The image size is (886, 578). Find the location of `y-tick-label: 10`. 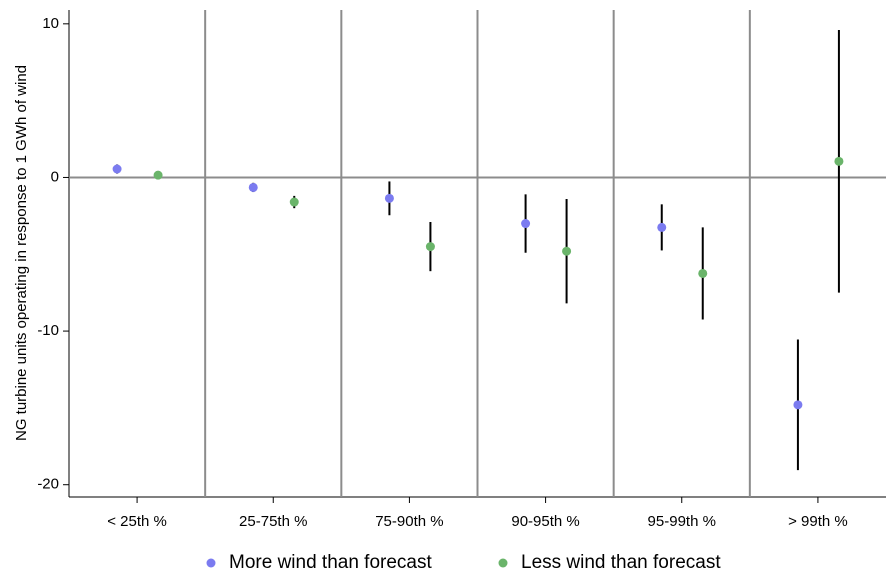

y-tick-label: 10 is located at coordinates (50, 23).